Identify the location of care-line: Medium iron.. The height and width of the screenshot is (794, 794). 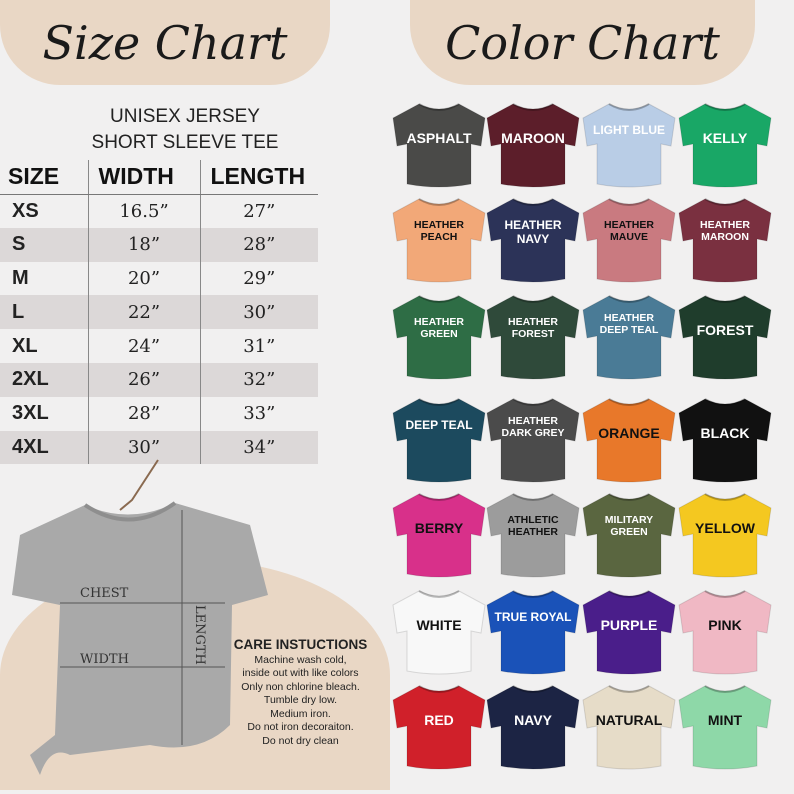
(300, 713).